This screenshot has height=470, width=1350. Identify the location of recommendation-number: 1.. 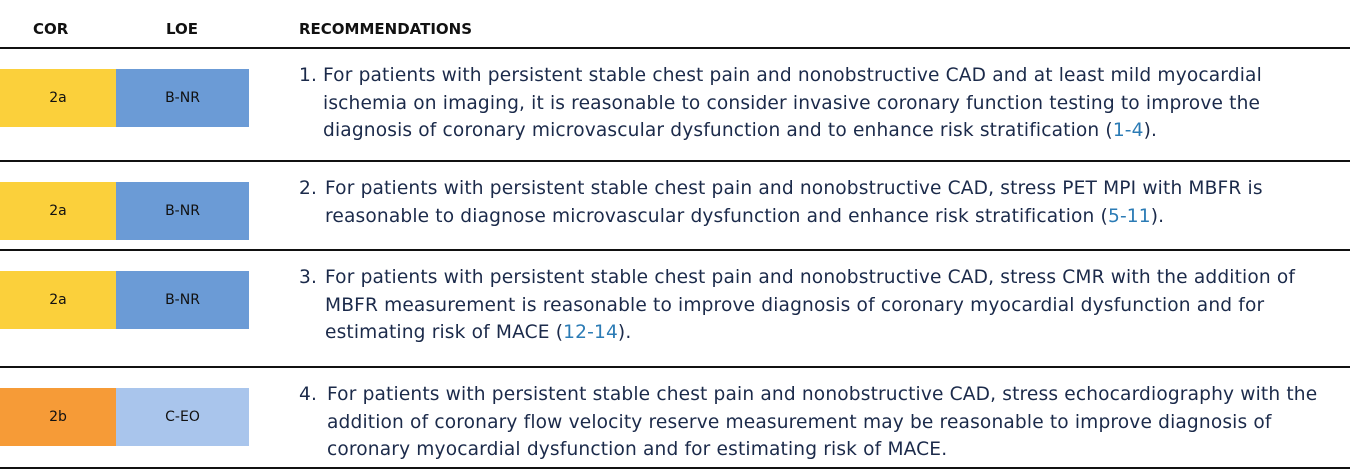
(308, 75).